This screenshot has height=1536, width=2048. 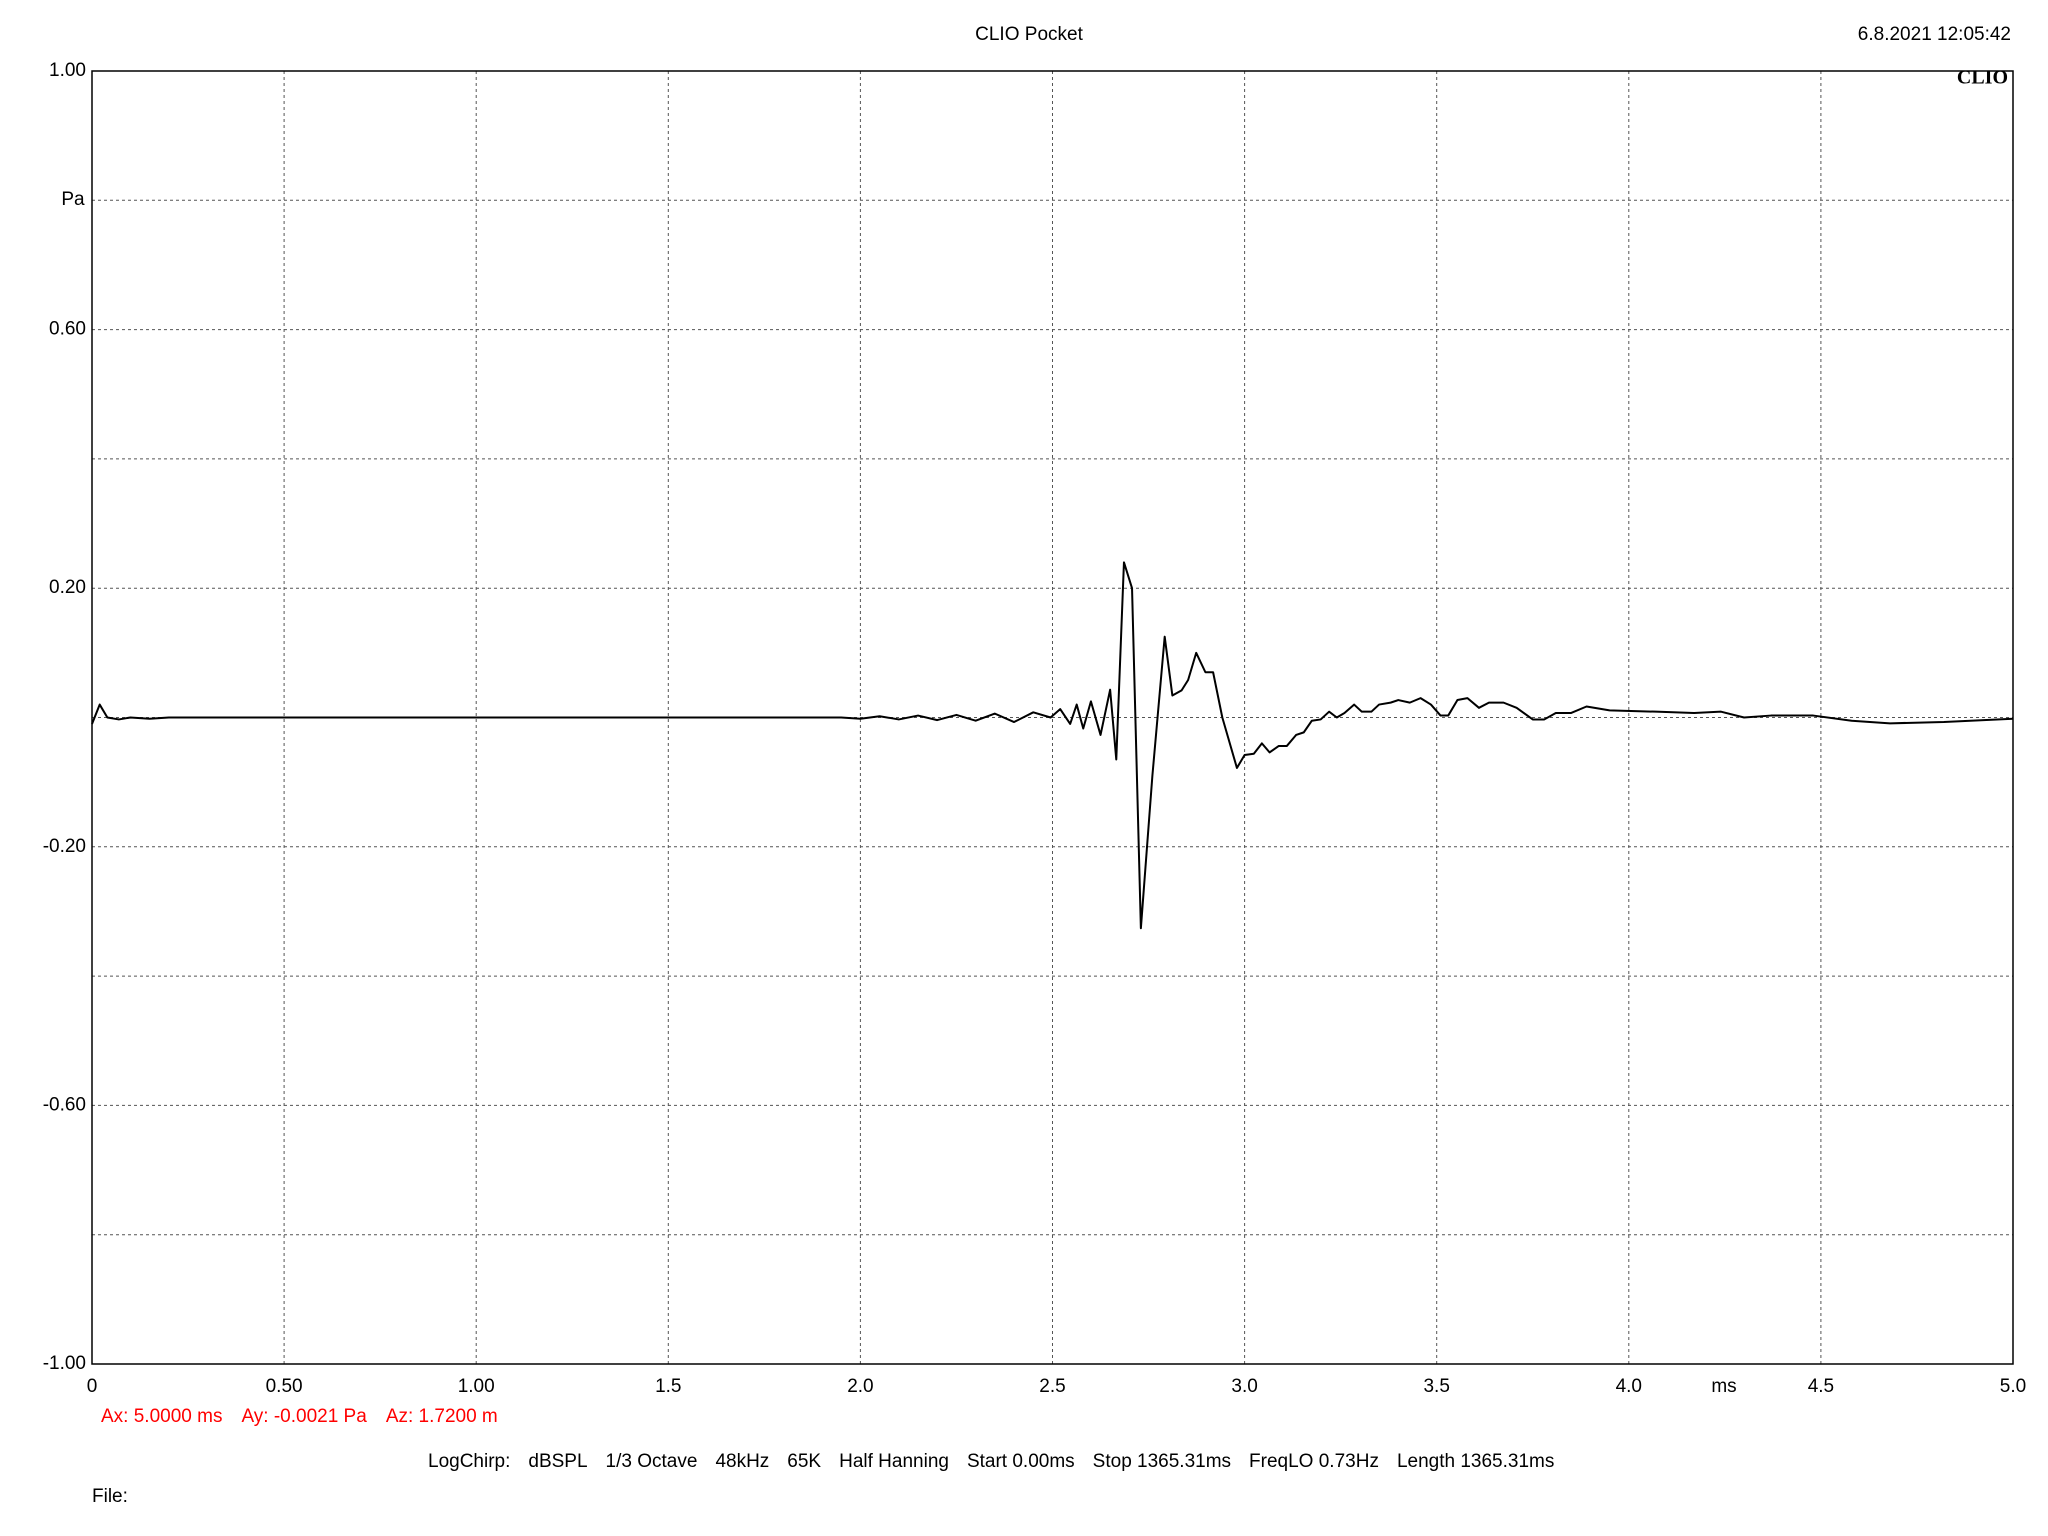 I want to click on y-tick-label: -1.00, so click(x=64, y=1363).